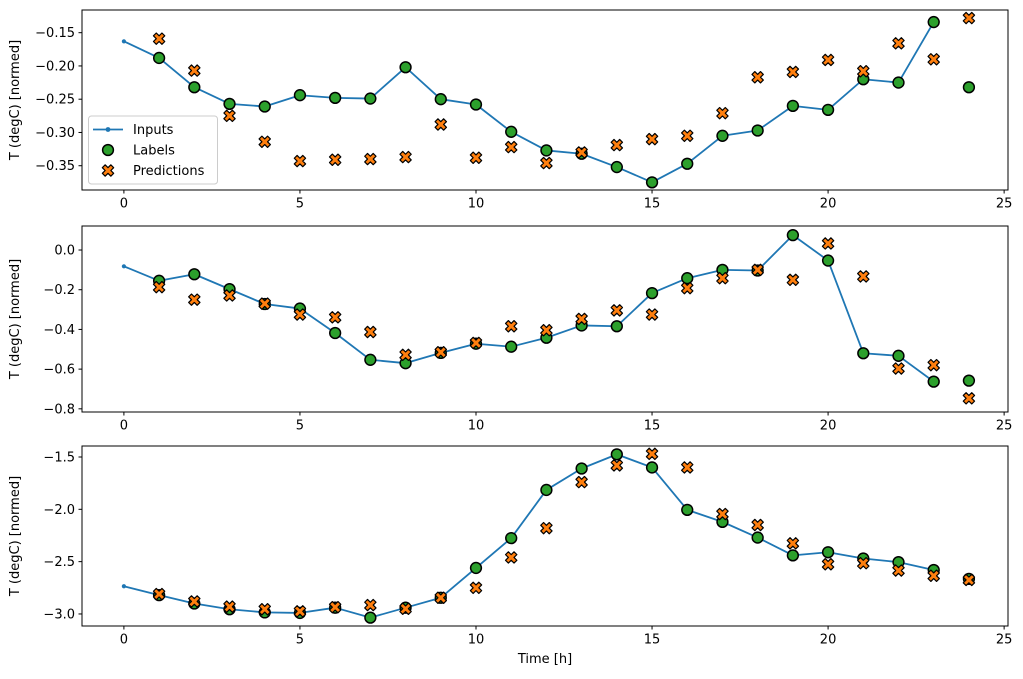  I want to click on legend-label-labels: Labels, so click(154, 151).